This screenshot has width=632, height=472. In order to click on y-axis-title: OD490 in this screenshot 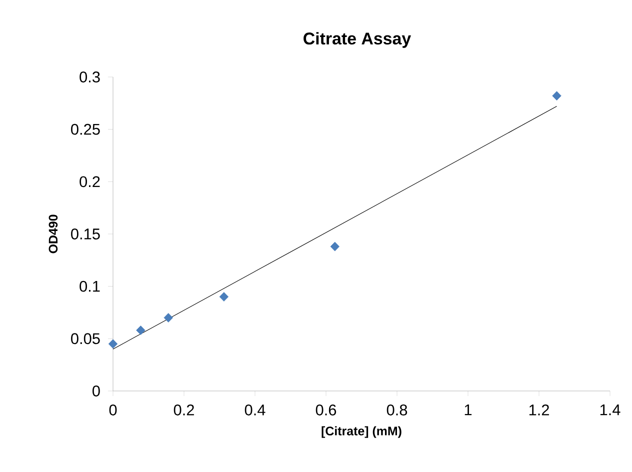, I will do `click(53, 234)`.